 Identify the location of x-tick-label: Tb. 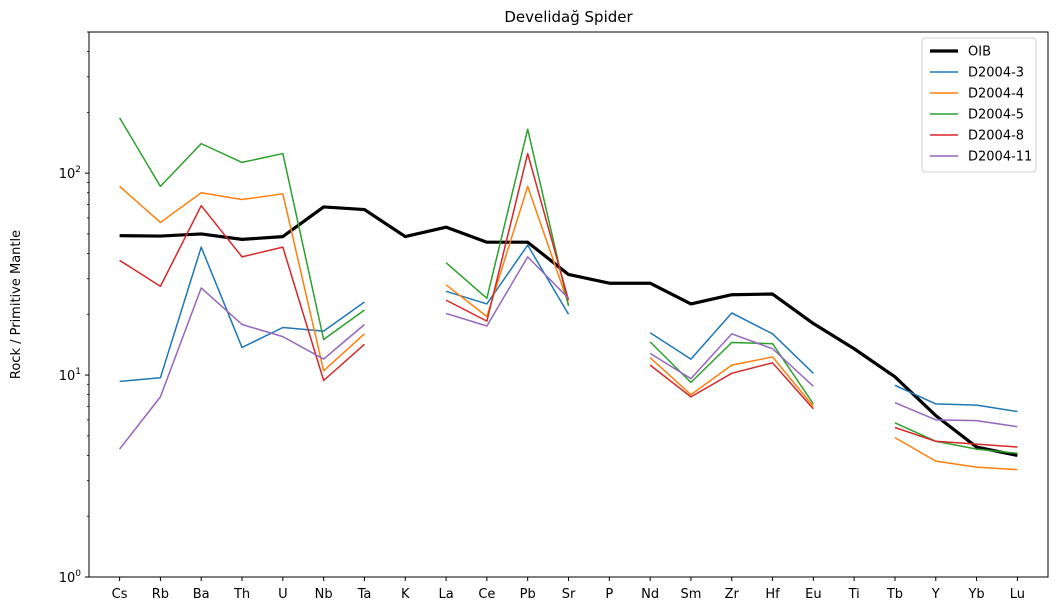
(894, 594).